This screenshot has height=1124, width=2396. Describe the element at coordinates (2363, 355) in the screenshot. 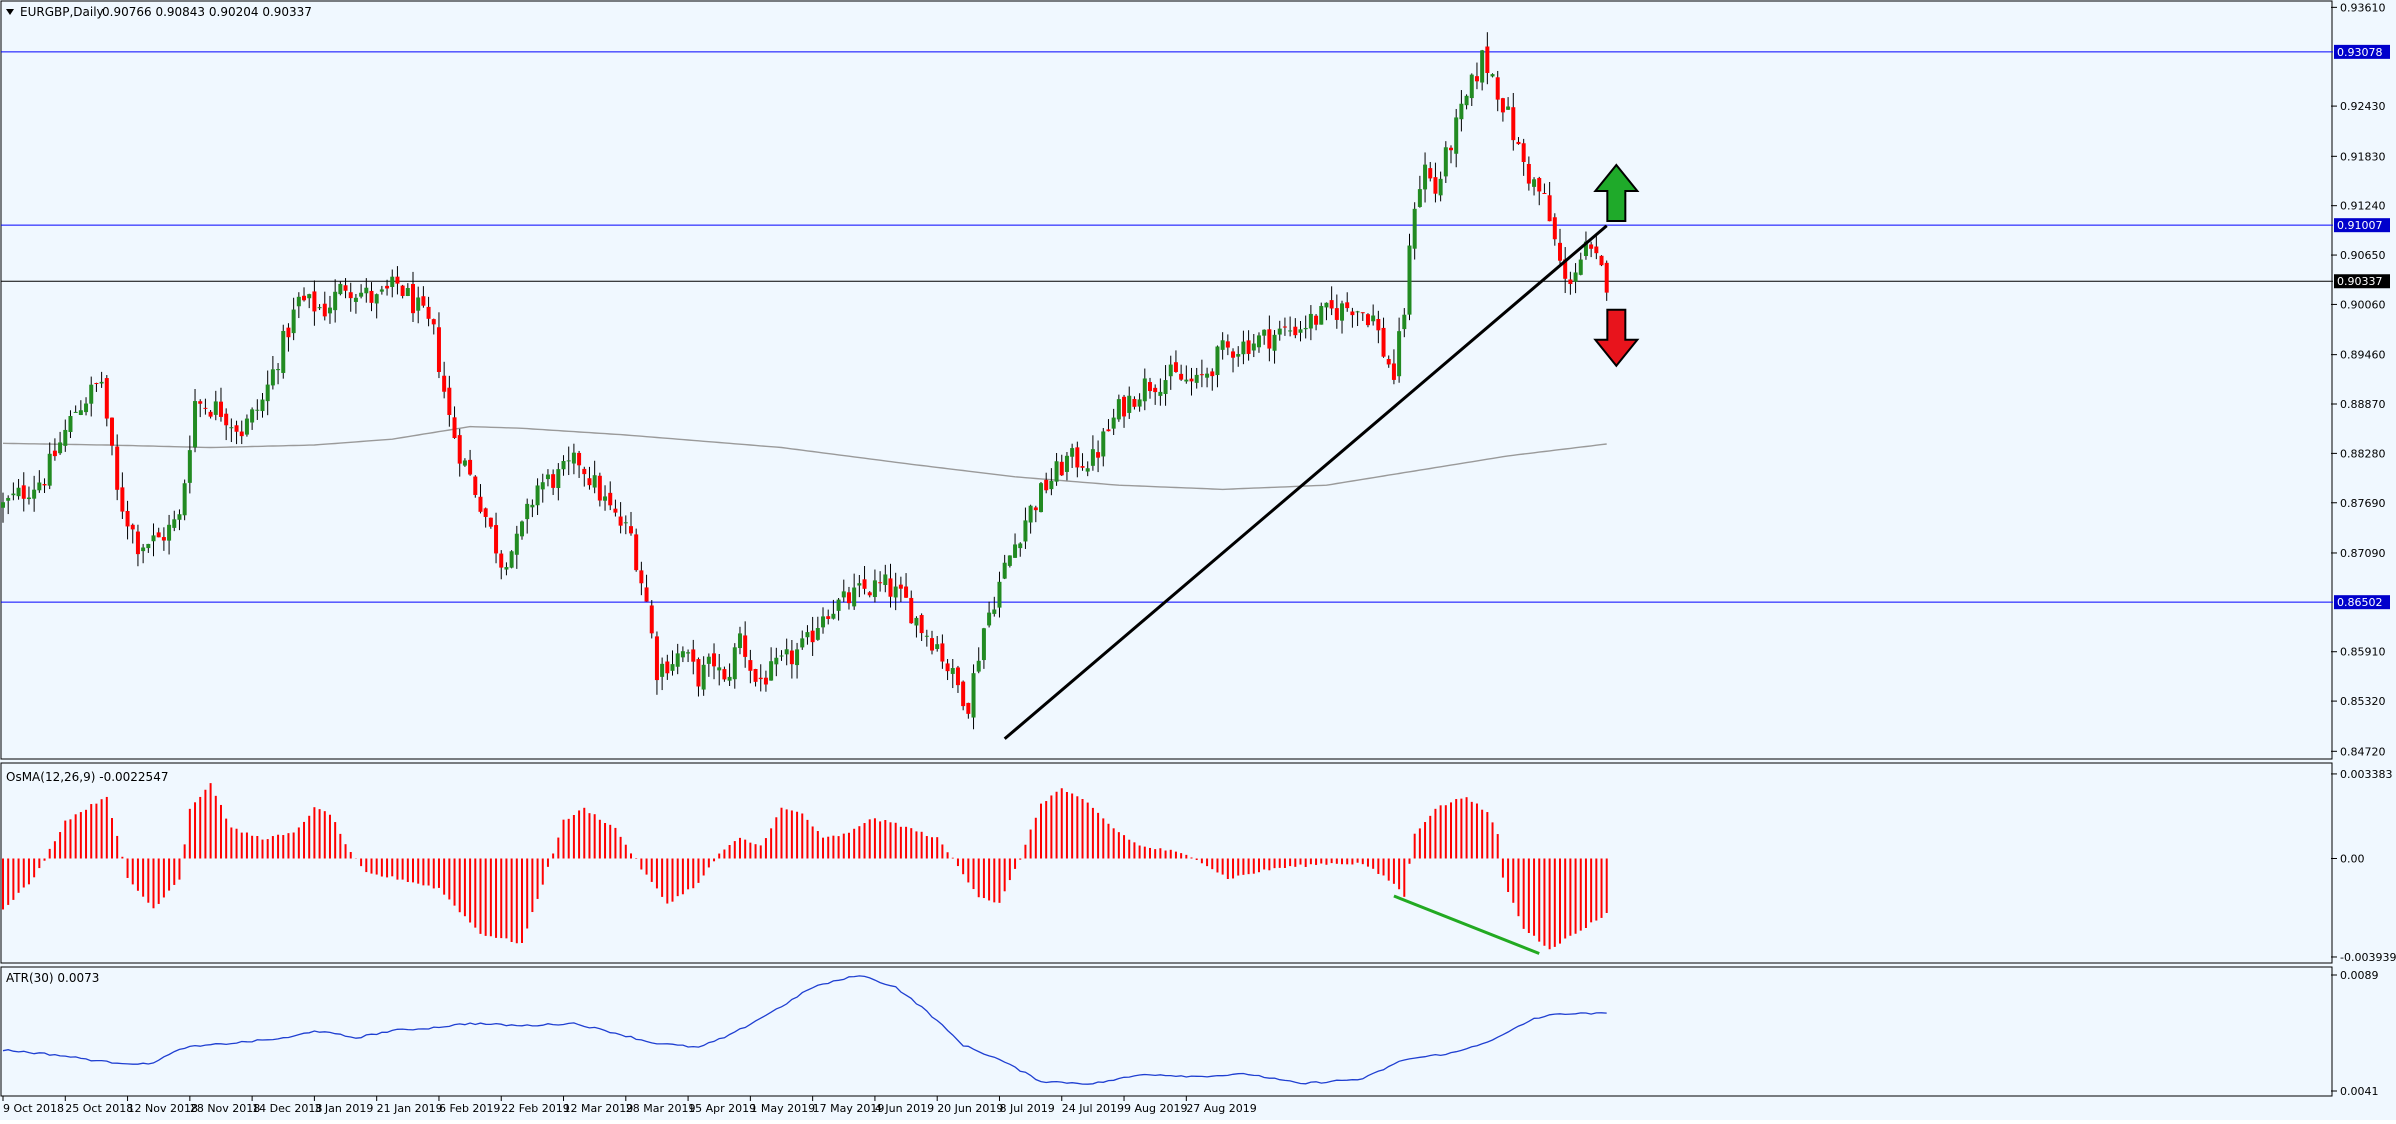

I see `price-tick-label: 0.89460` at that location.